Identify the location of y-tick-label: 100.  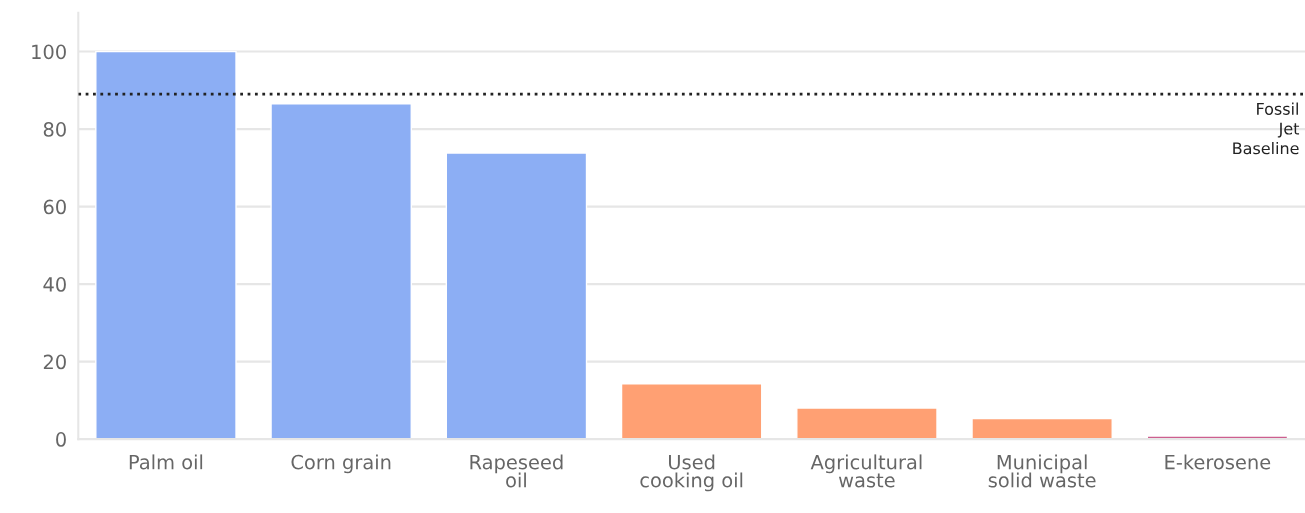
(49, 52).